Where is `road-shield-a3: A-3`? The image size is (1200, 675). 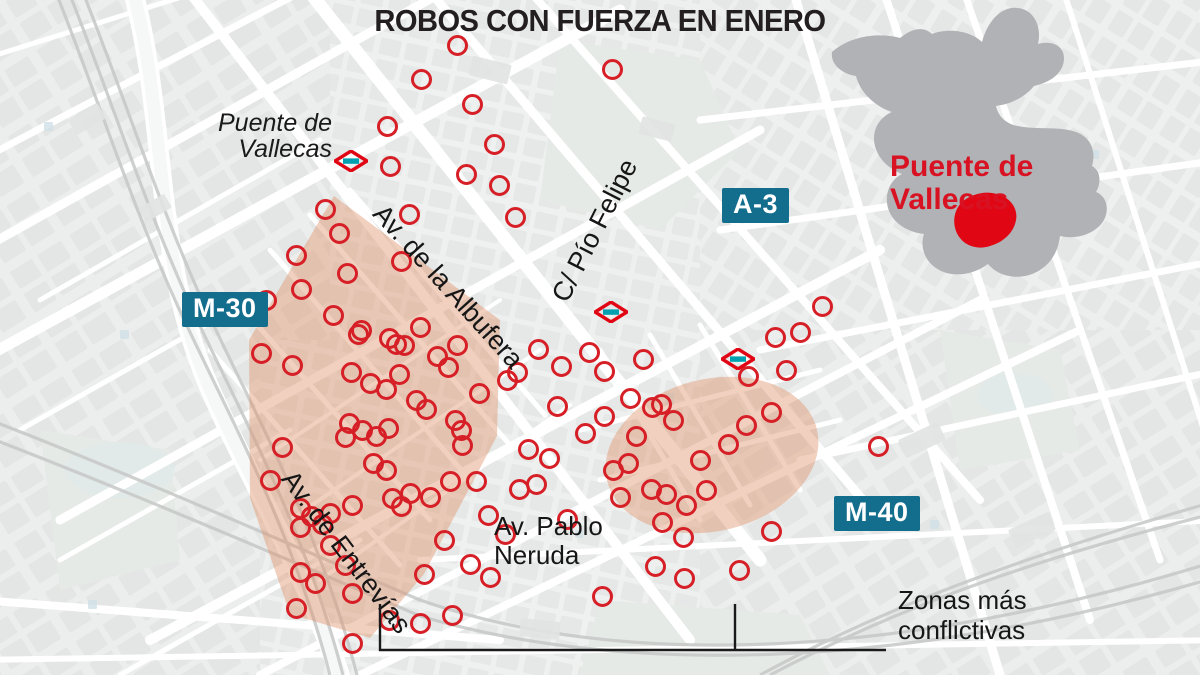
road-shield-a3: A-3 is located at coordinates (756, 205).